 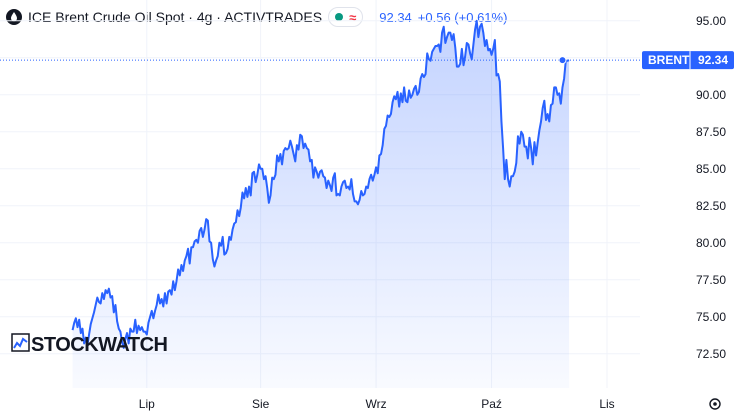 What do you see at coordinates (147, 404) in the screenshot?
I see `x-tick-label: Lip` at bounding box center [147, 404].